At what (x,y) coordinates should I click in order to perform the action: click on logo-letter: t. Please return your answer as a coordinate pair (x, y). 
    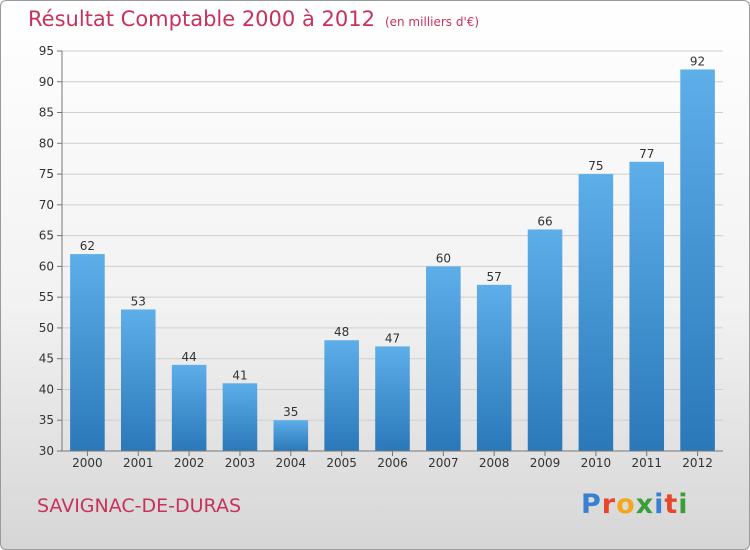
    Looking at the image, I should click on (671, 504).